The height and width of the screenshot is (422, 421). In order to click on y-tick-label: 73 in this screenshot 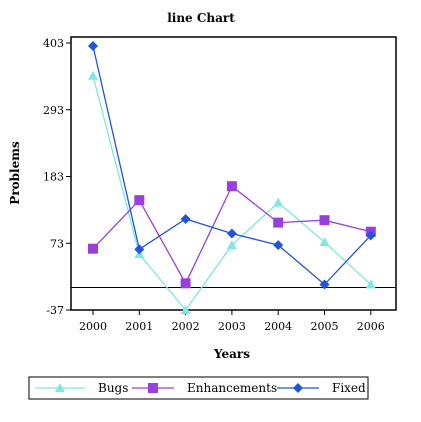, I will do `click(57, 243)`.